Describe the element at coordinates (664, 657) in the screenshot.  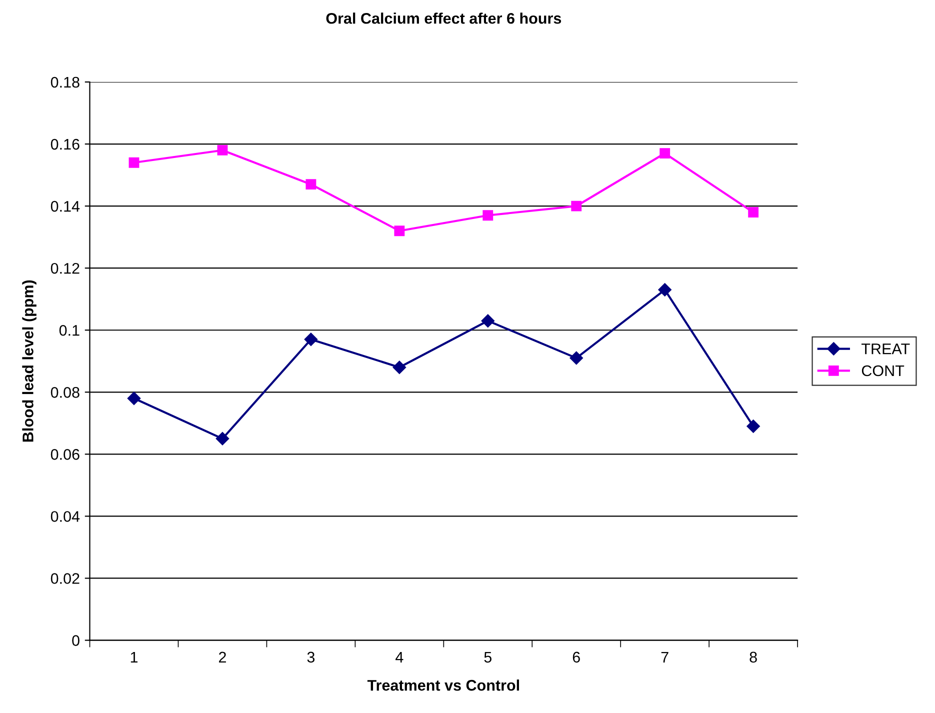
I see `x-tick-label: 7` at that location.